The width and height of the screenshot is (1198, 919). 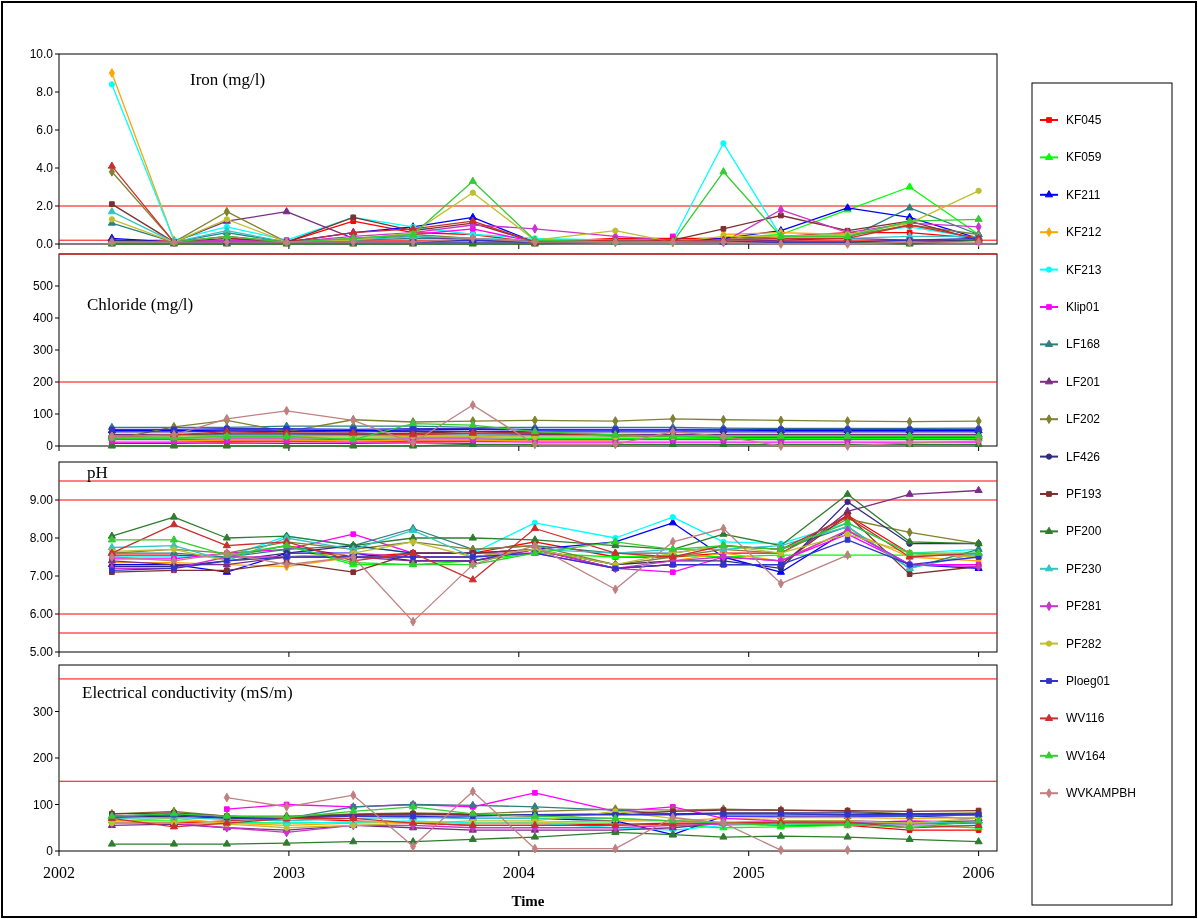 What do you see at coordinates (1084, 120) in the screenshot?
I see `legend-label: KF045` at bounding box center [1084, 120].